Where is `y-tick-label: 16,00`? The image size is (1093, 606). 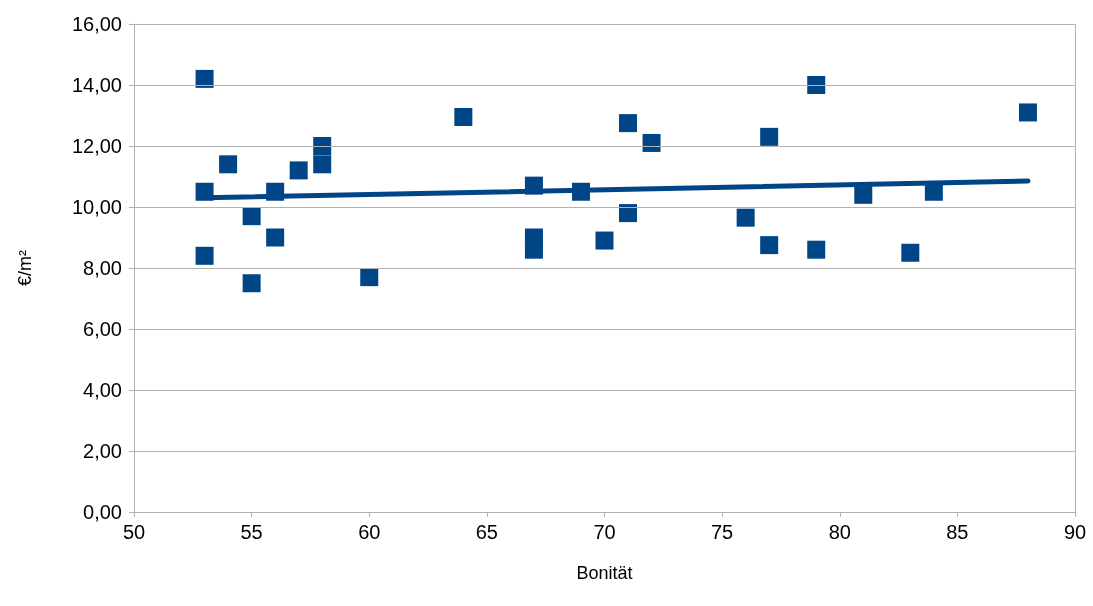 y-tick-label: 16,00 is located at coordinates (96, 24).